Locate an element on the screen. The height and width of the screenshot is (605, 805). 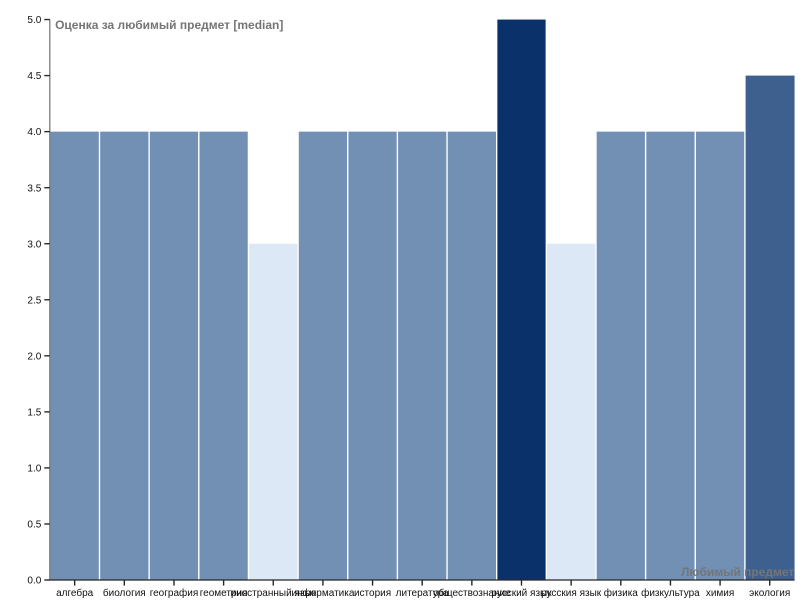
svg-text: Любимый предмет is located at coordinates (737, 572).